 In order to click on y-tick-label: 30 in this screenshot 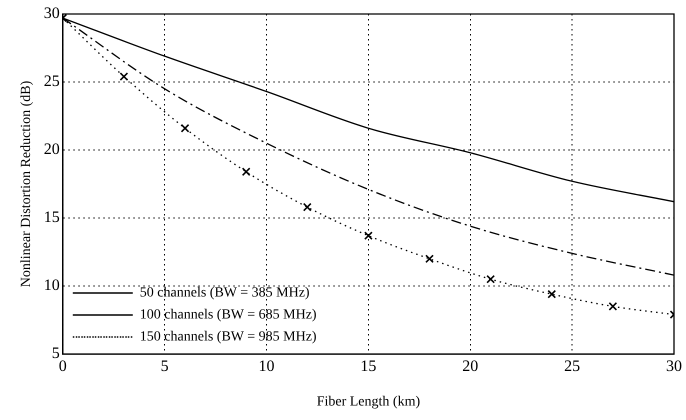, I will do `click(52, 13)`.